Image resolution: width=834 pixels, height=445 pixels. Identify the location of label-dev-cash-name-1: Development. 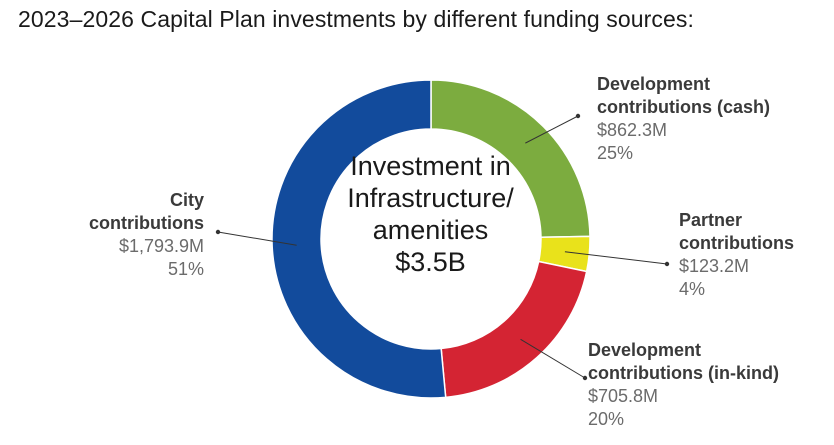
(654, 84).